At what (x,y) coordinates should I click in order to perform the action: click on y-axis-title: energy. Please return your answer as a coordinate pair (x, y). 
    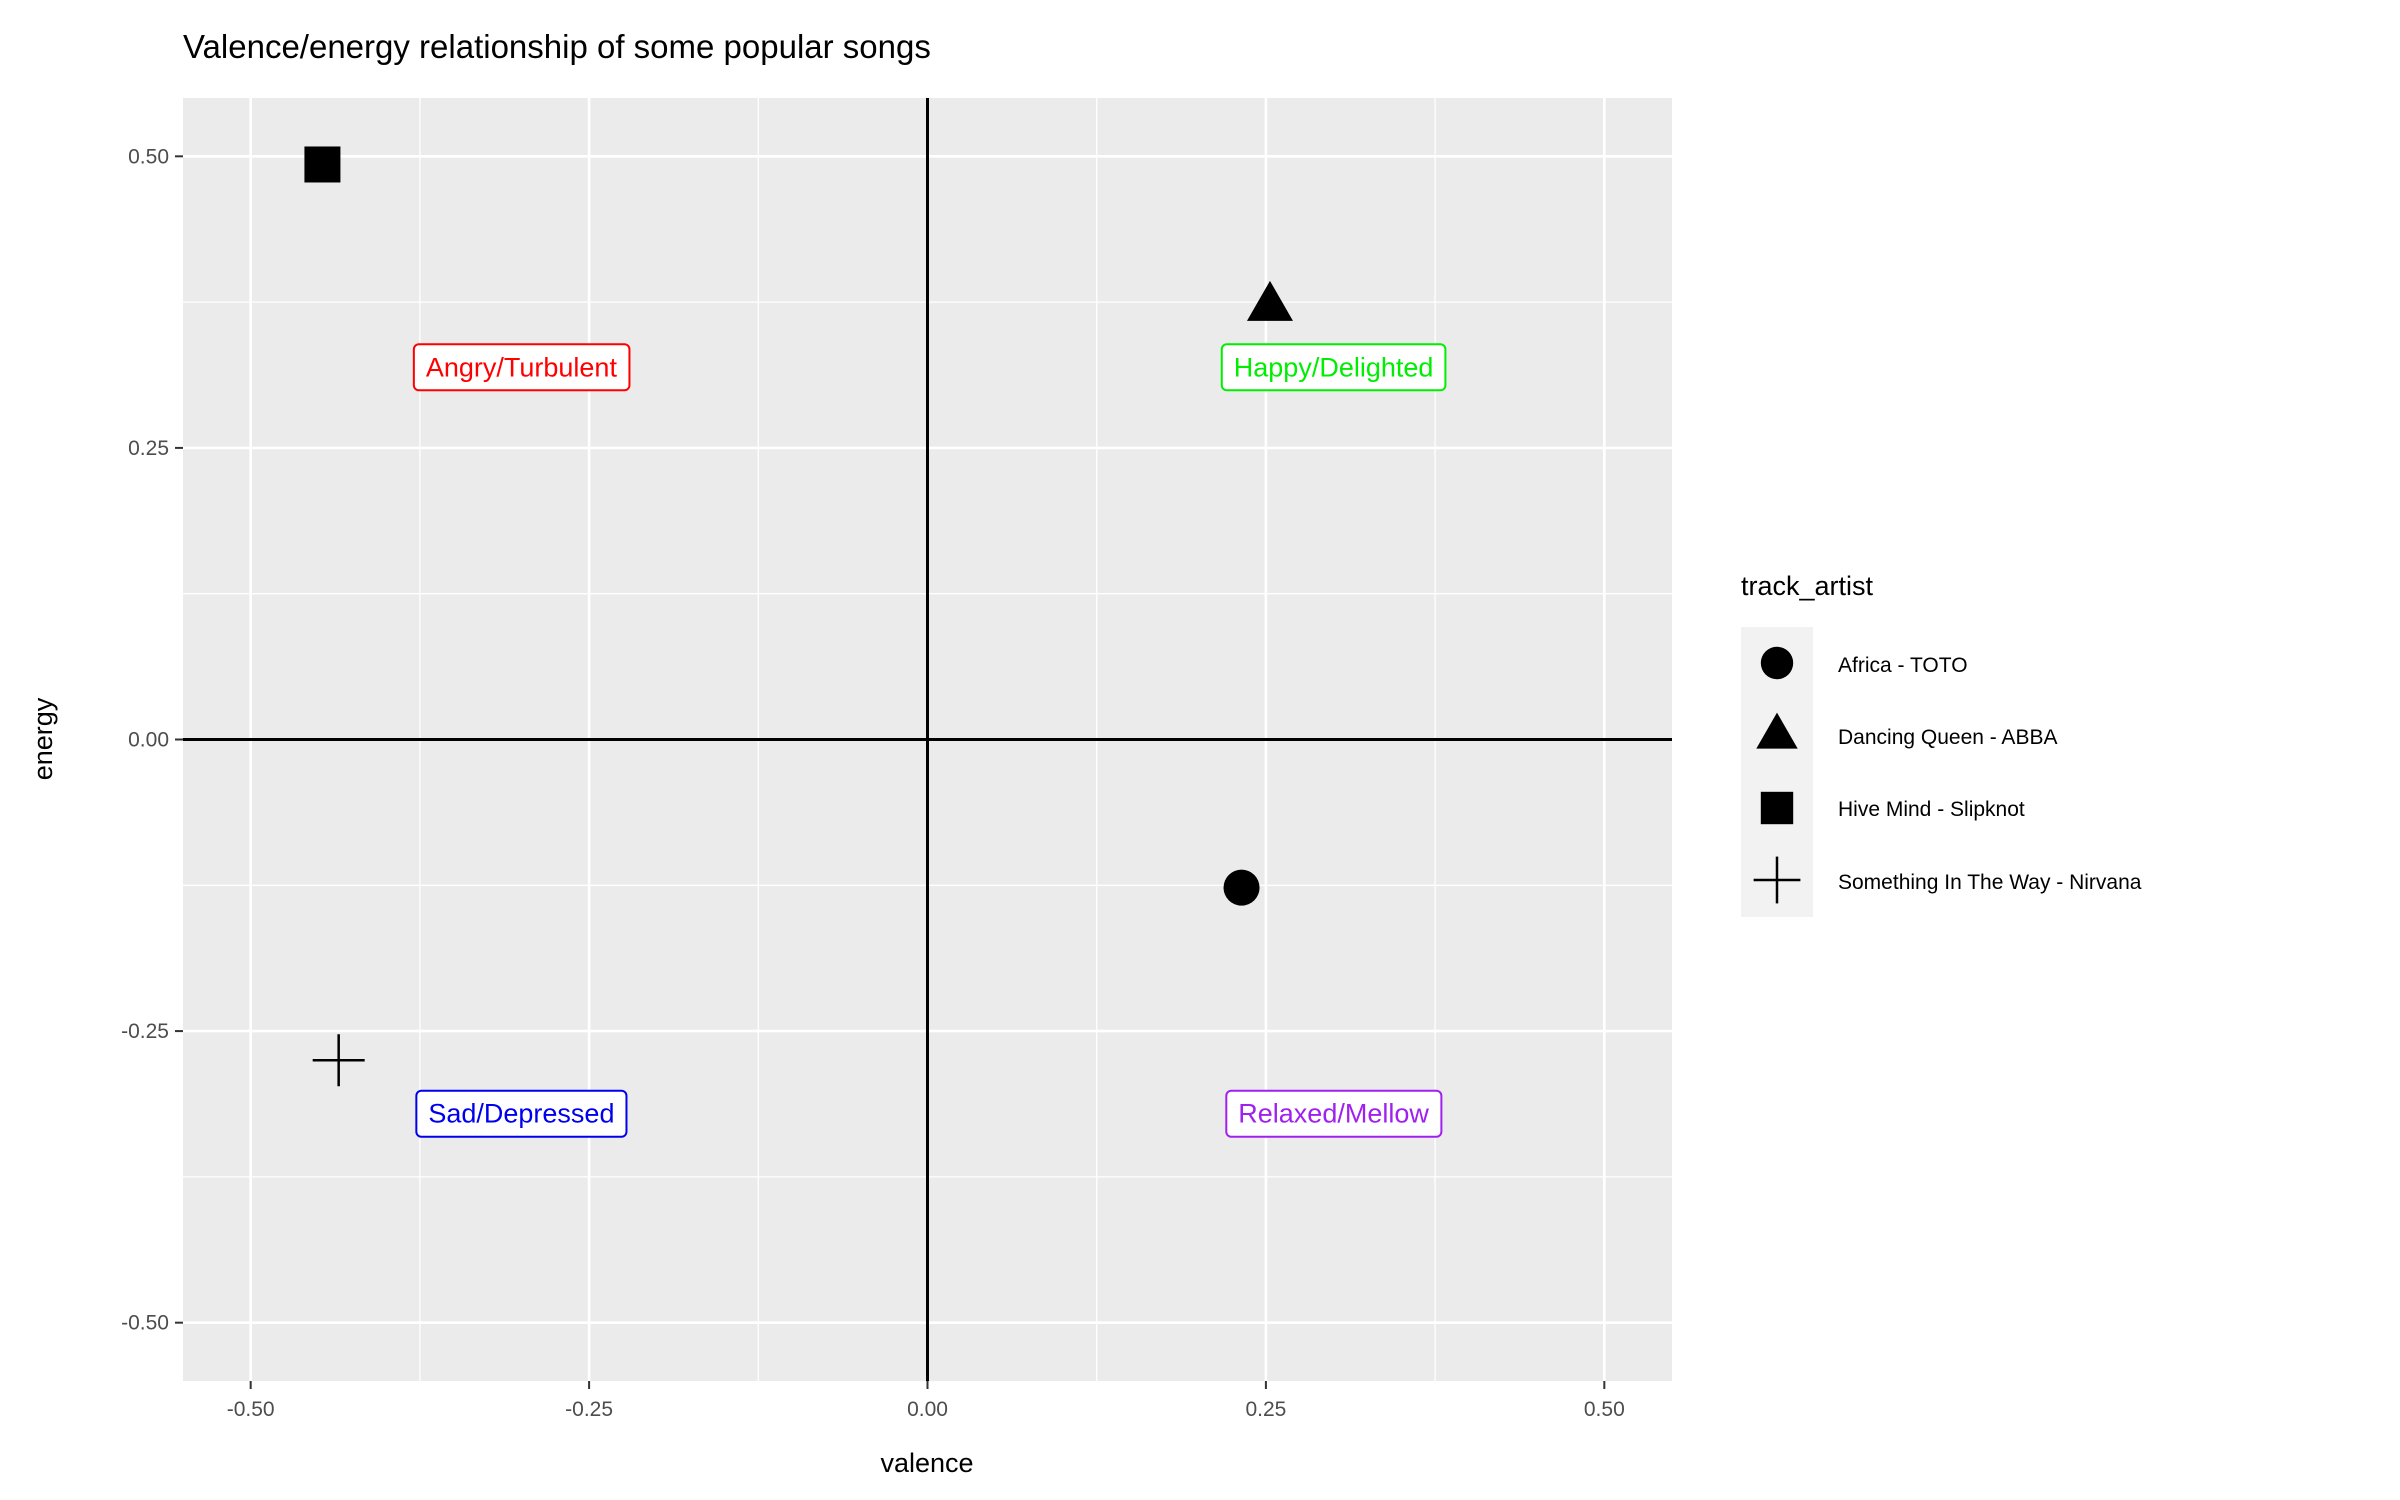
    Looking at the image, I should click on (43, 738).